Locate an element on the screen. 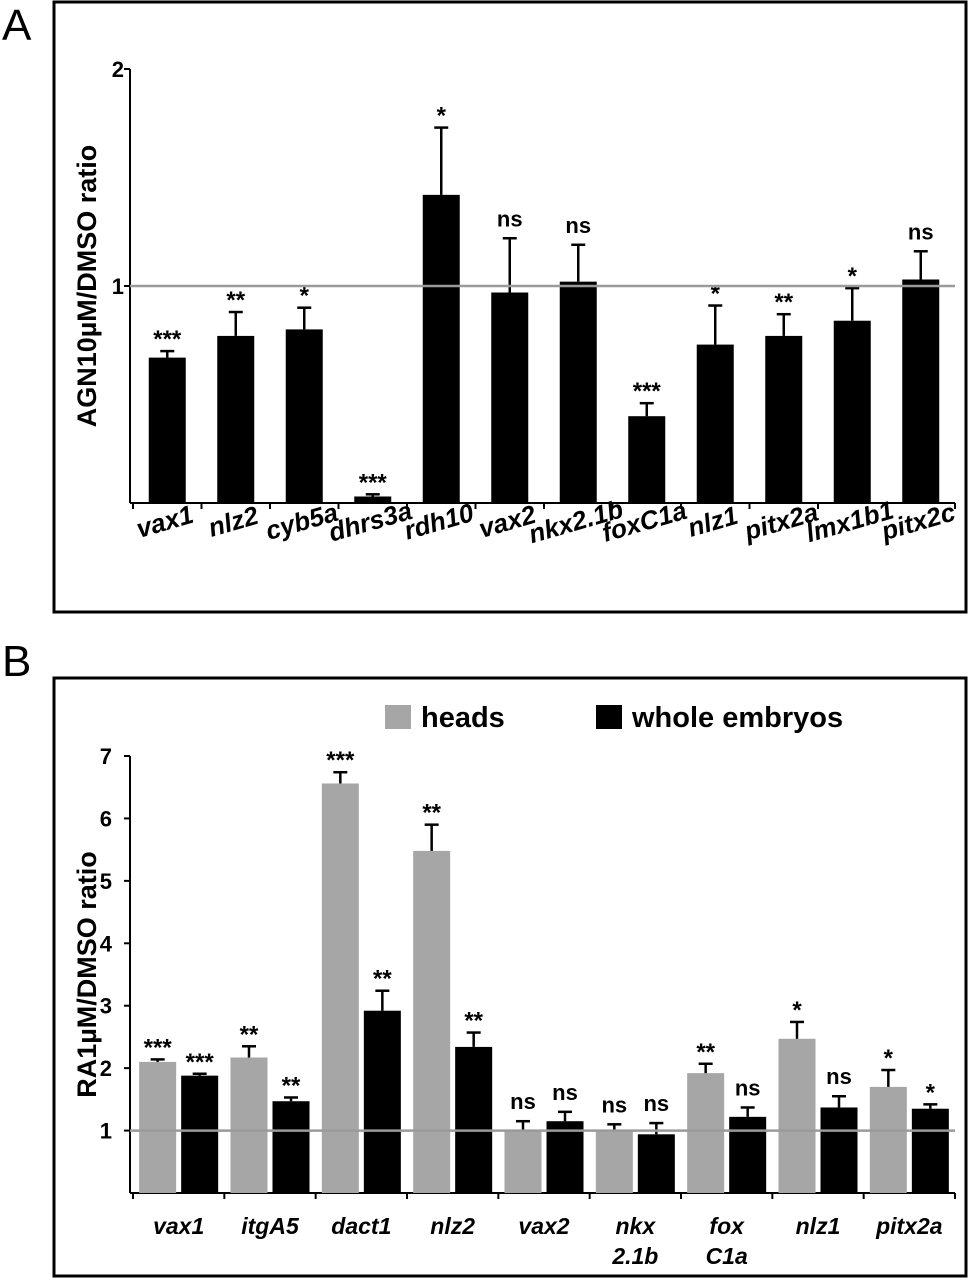 This screenshot has width=971, height=1280. category-label: fox is located at coordinates (727, 1226).